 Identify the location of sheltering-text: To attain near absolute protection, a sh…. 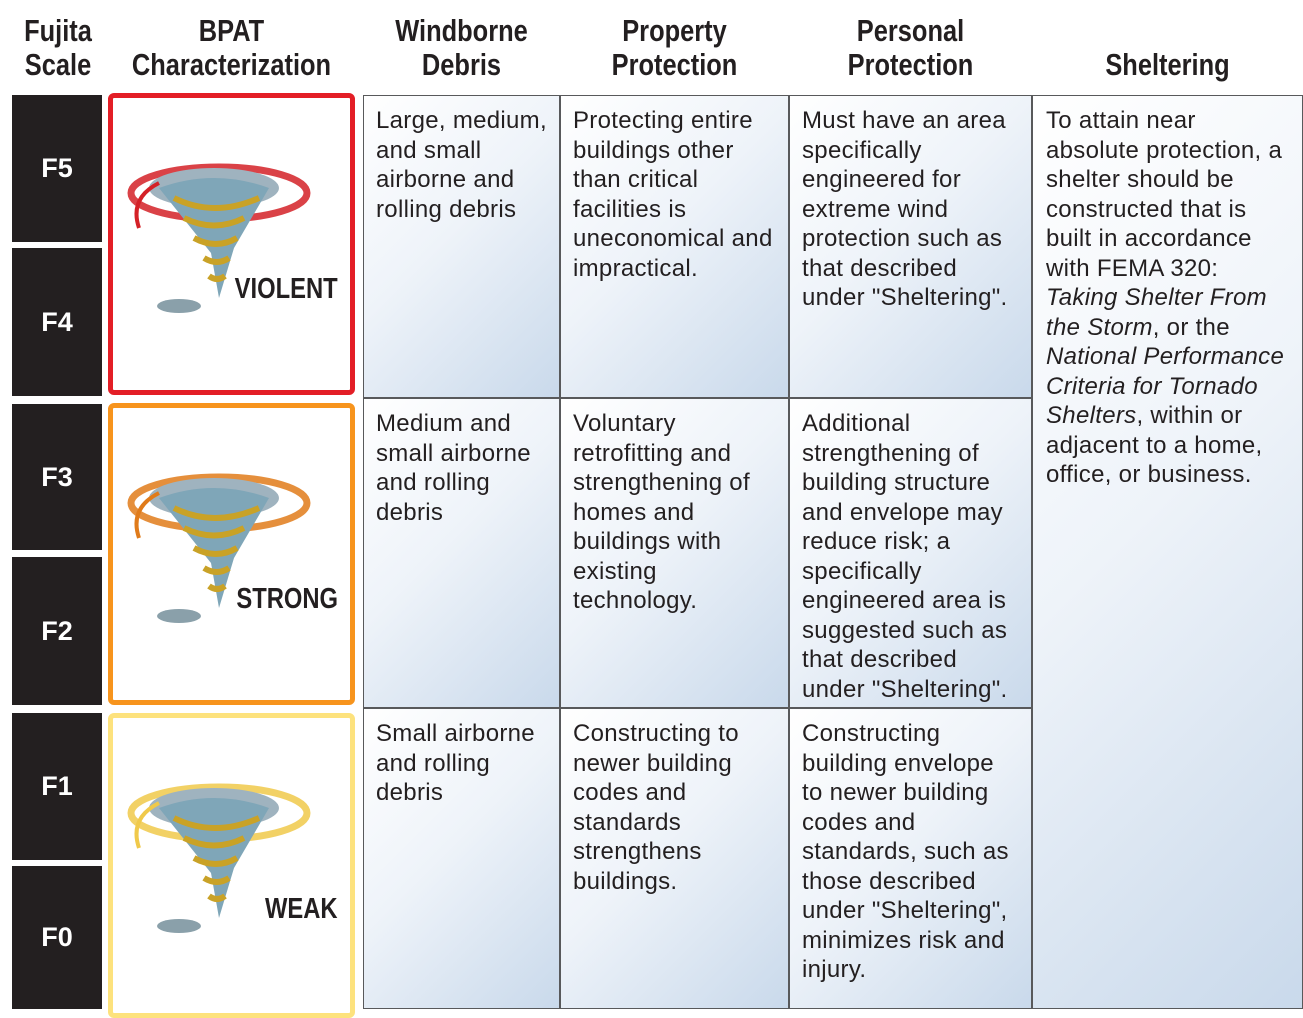
(1164, 194).